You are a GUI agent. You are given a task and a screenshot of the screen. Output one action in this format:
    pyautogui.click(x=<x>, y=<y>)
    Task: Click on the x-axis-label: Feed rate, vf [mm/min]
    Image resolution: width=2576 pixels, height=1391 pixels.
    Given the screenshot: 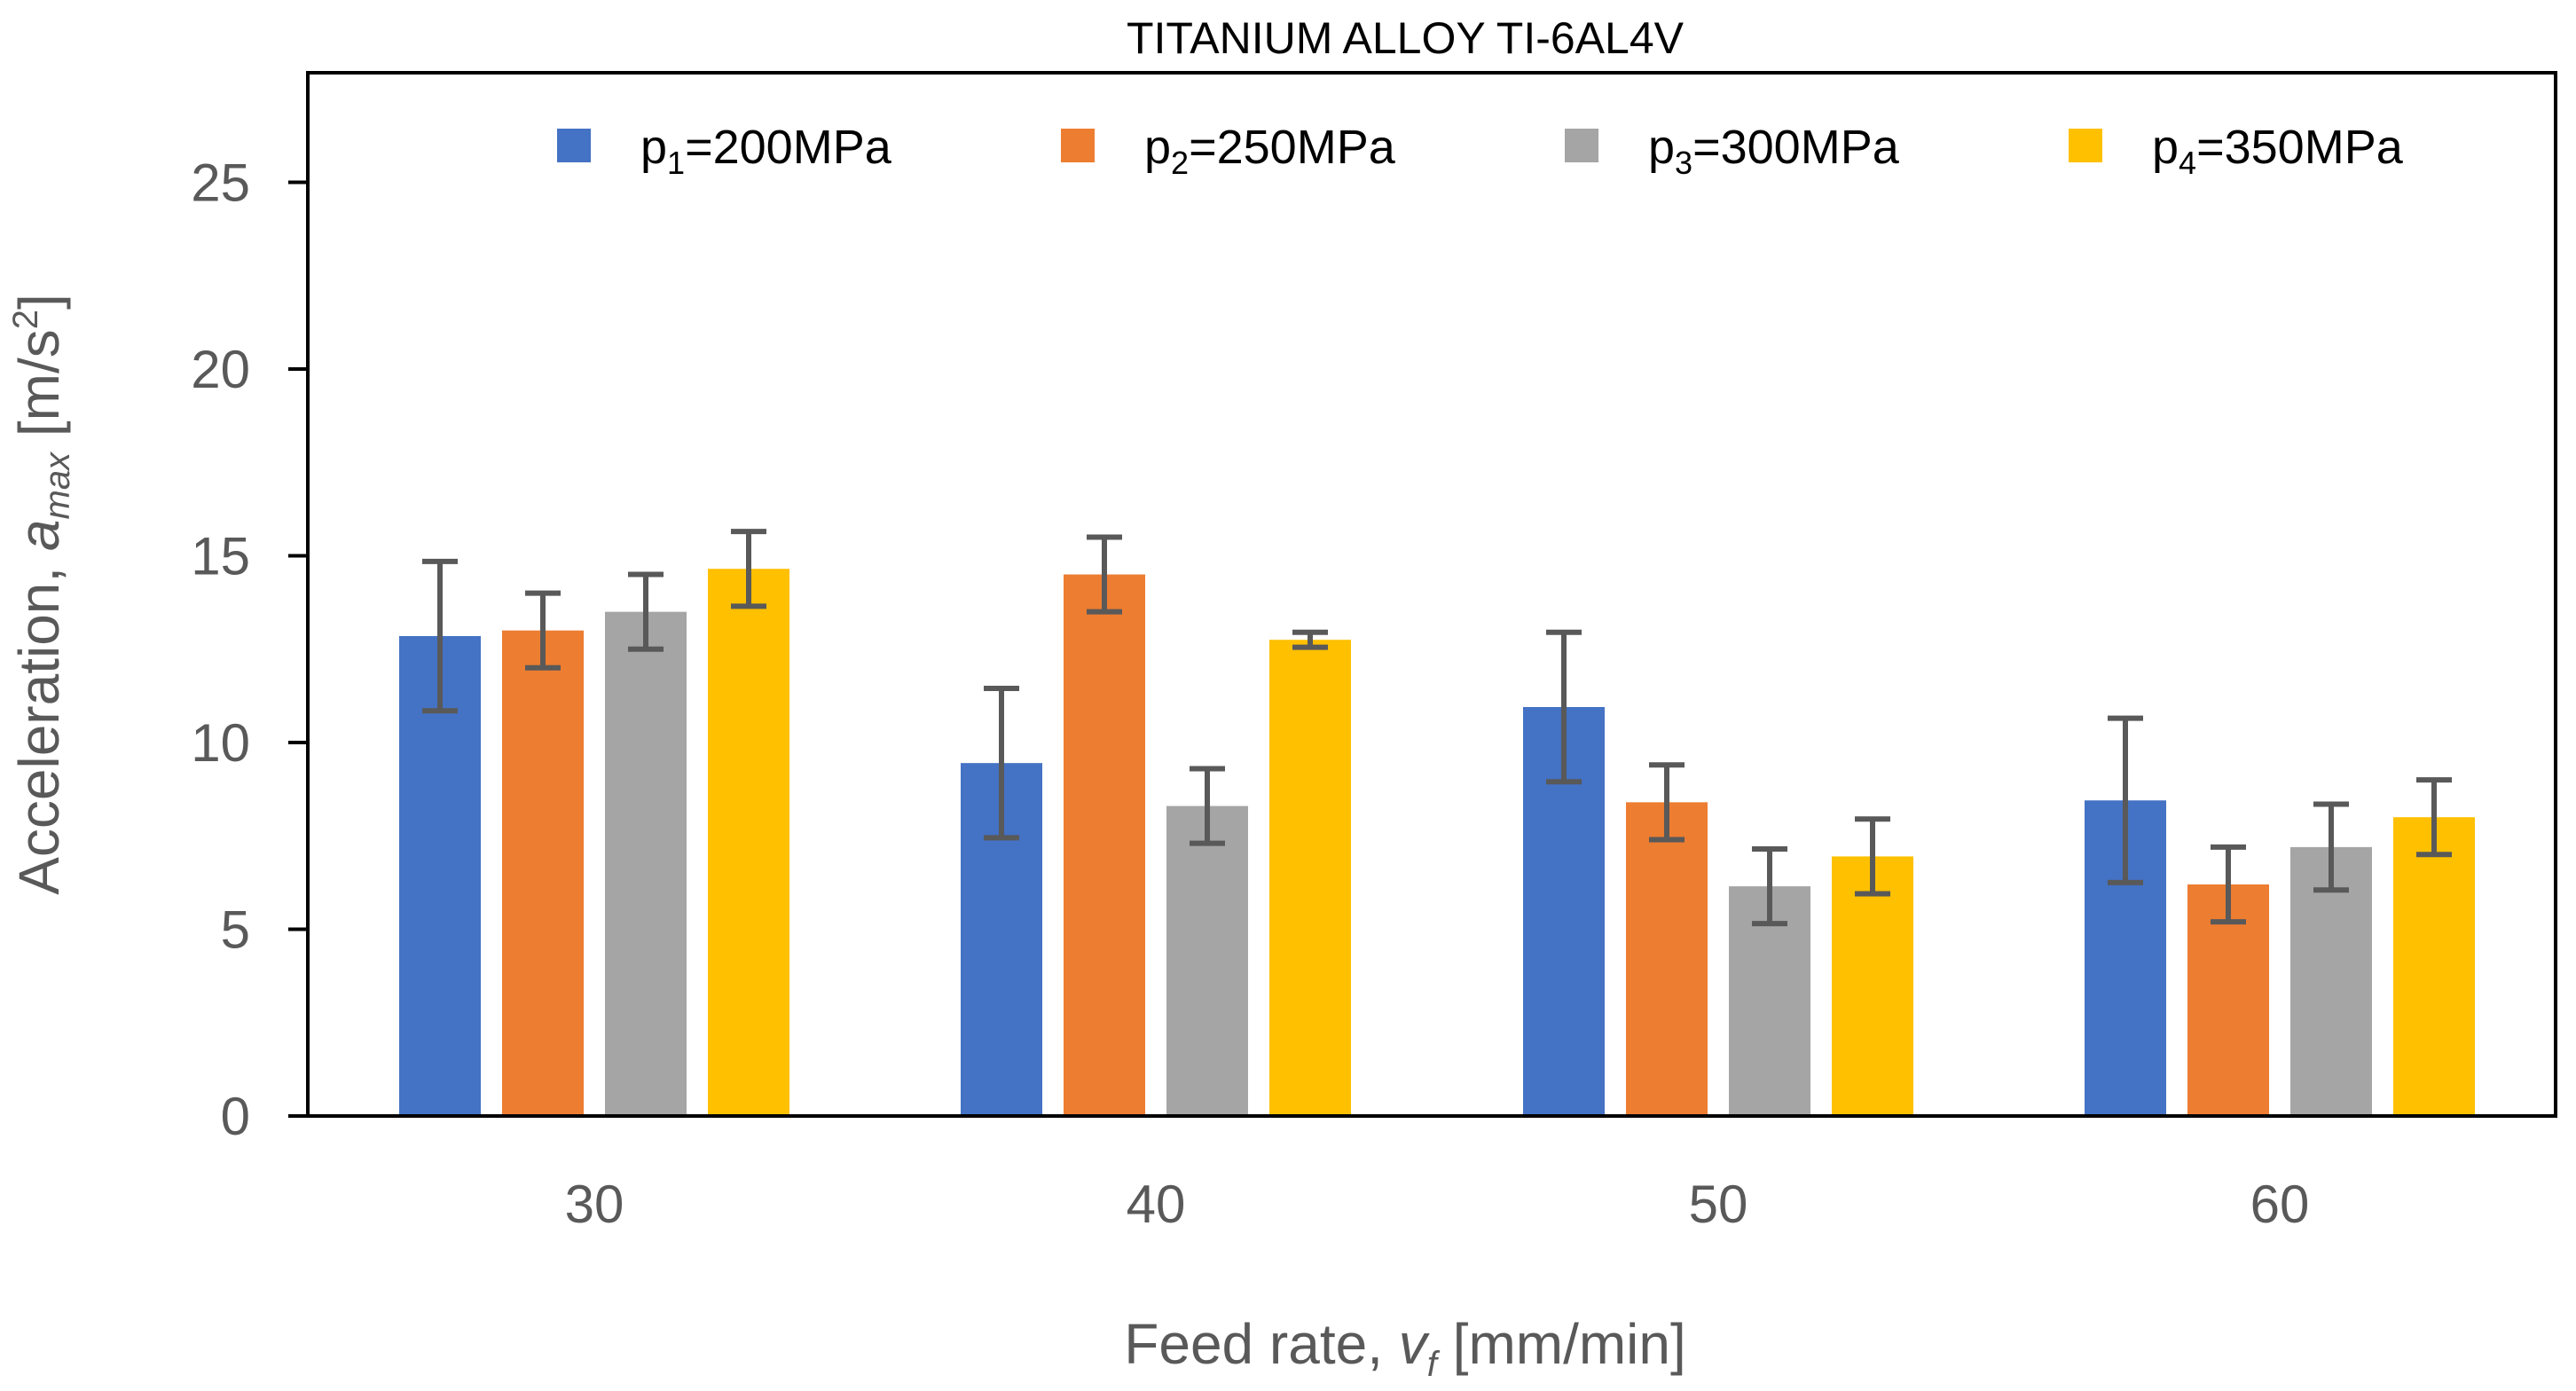 What is the action you would take?
    pyautogui.click(x=1405, y=1348)
    